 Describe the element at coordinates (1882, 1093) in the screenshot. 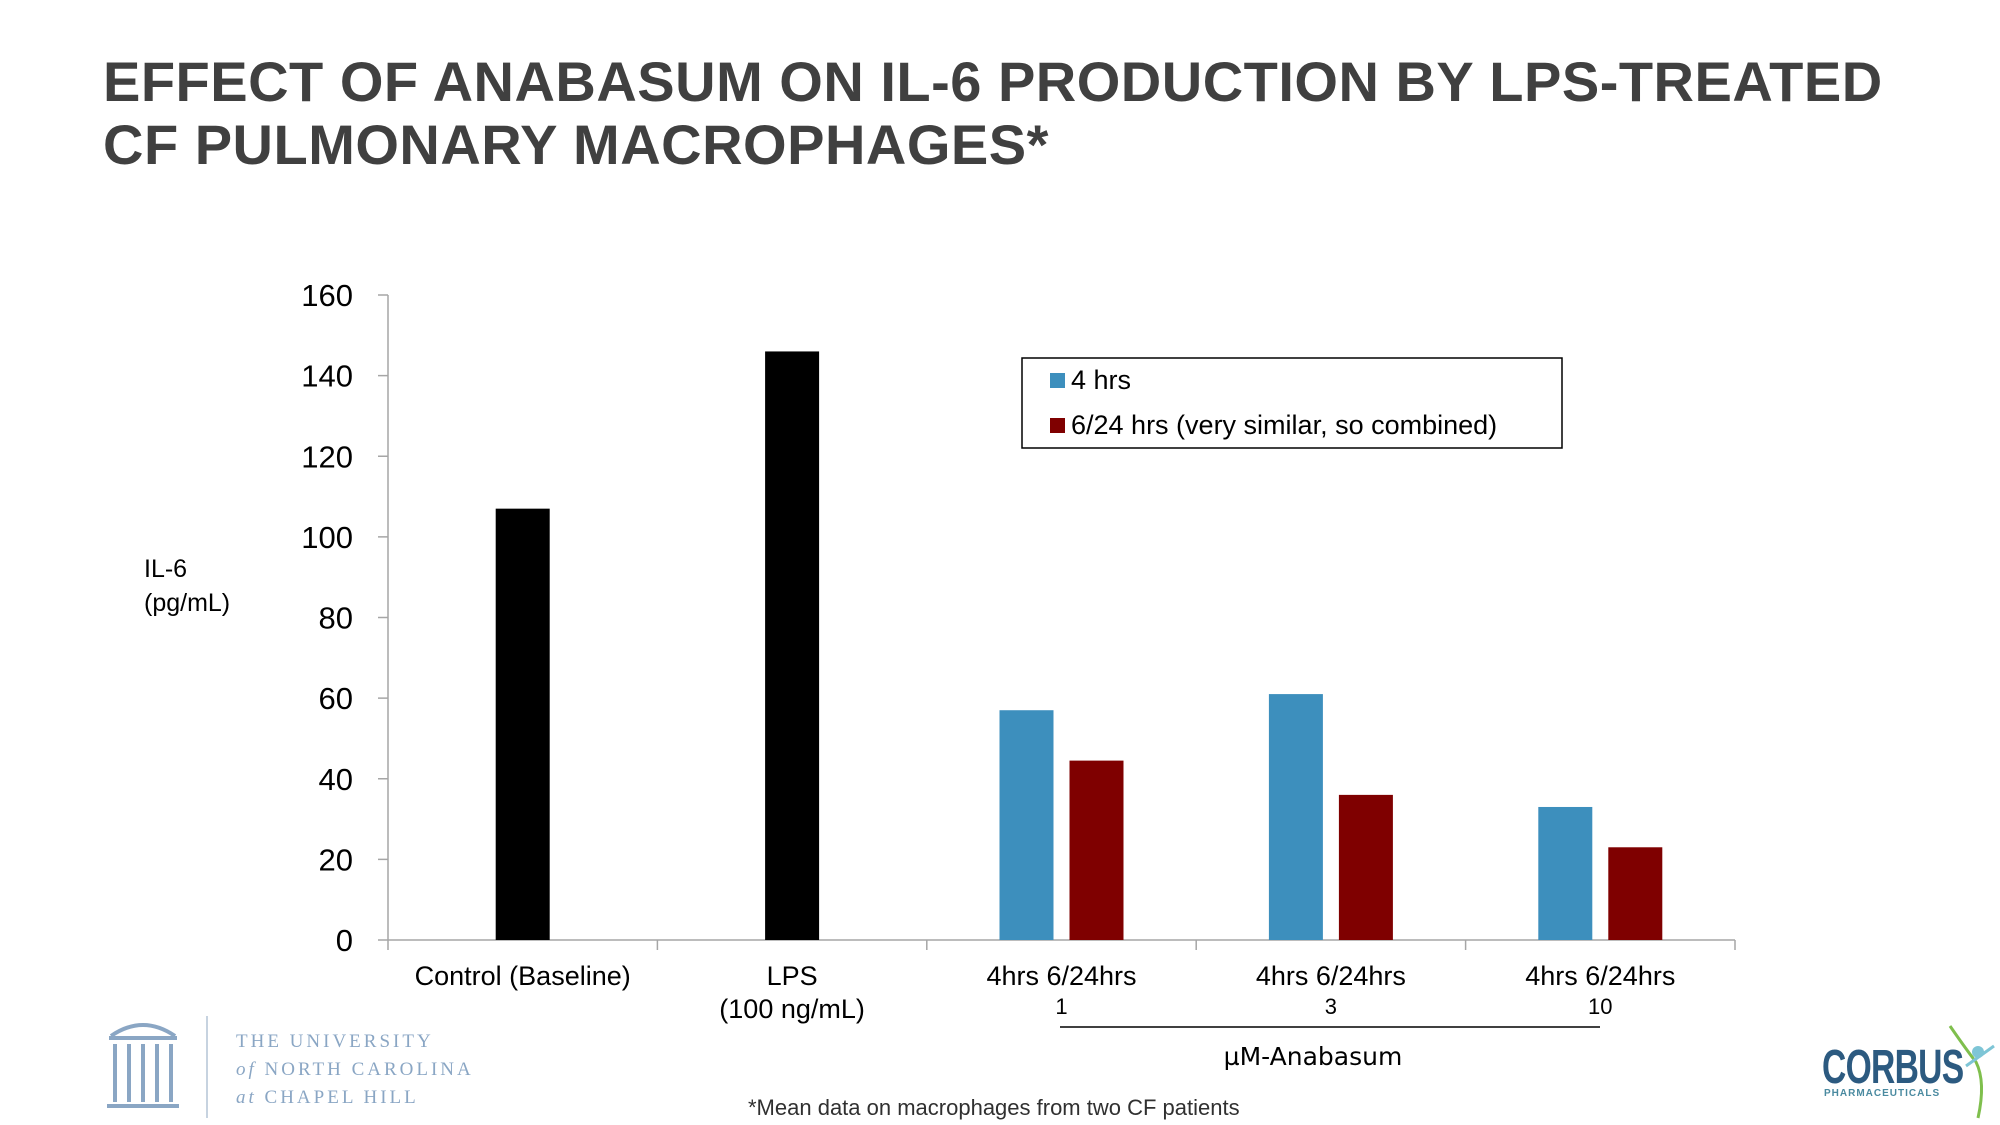

I see `corbus-logo-subtitle: PHARMACEUTICALS` at that location.